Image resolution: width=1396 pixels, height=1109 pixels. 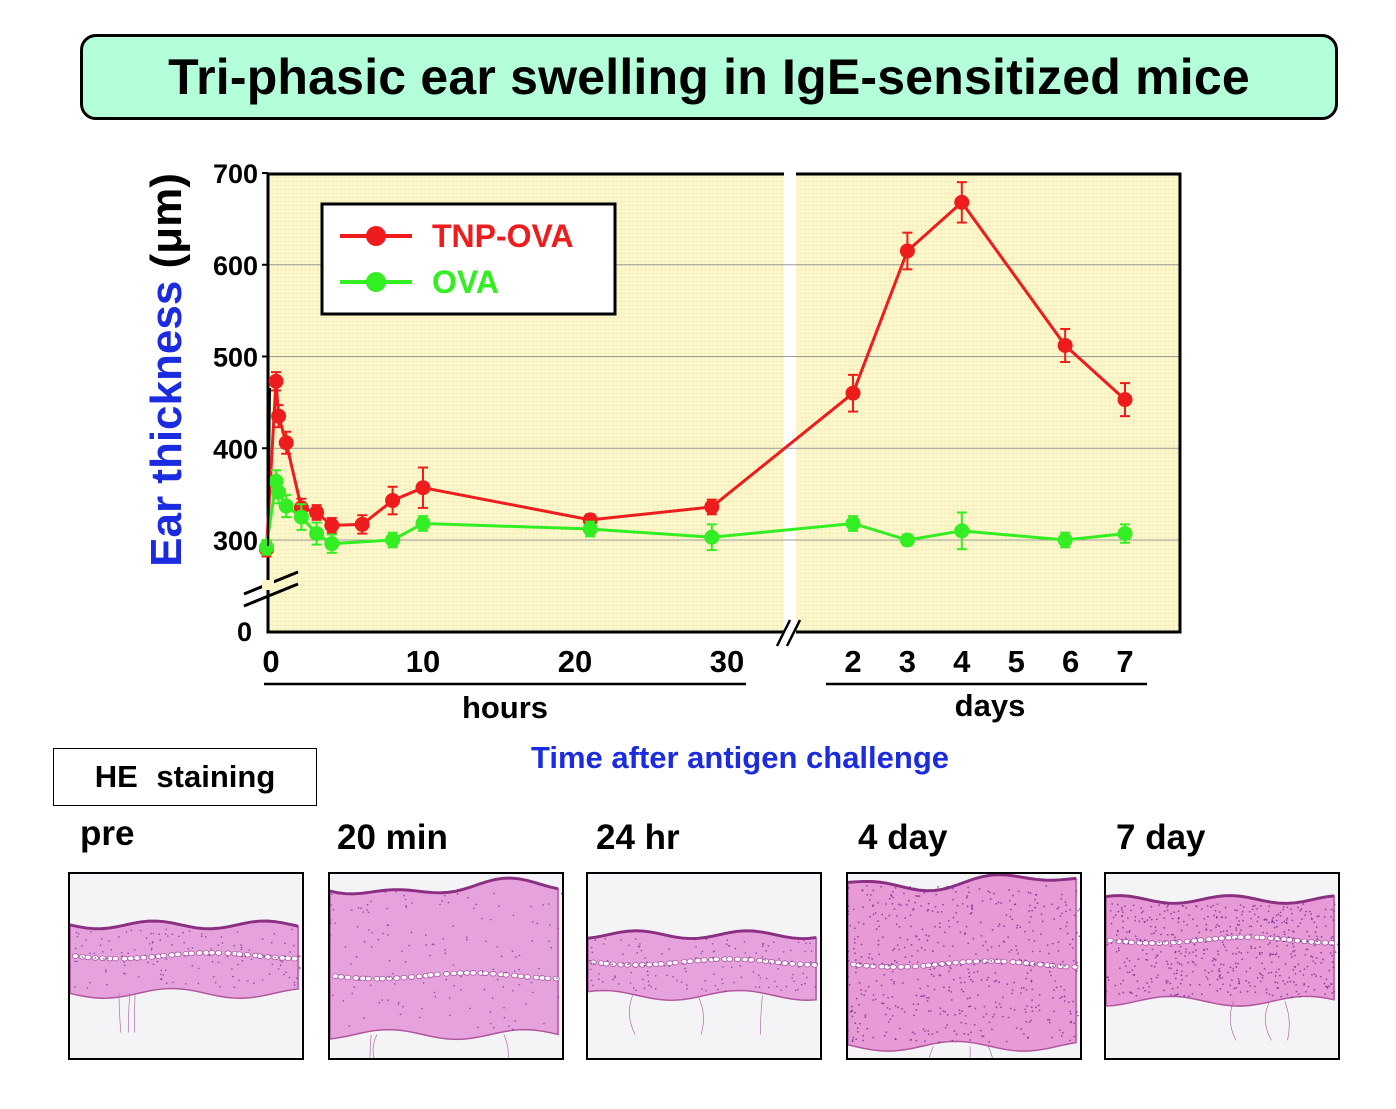 I want to click on x-tick-label-hours: 0, so click(x=270, y=661).